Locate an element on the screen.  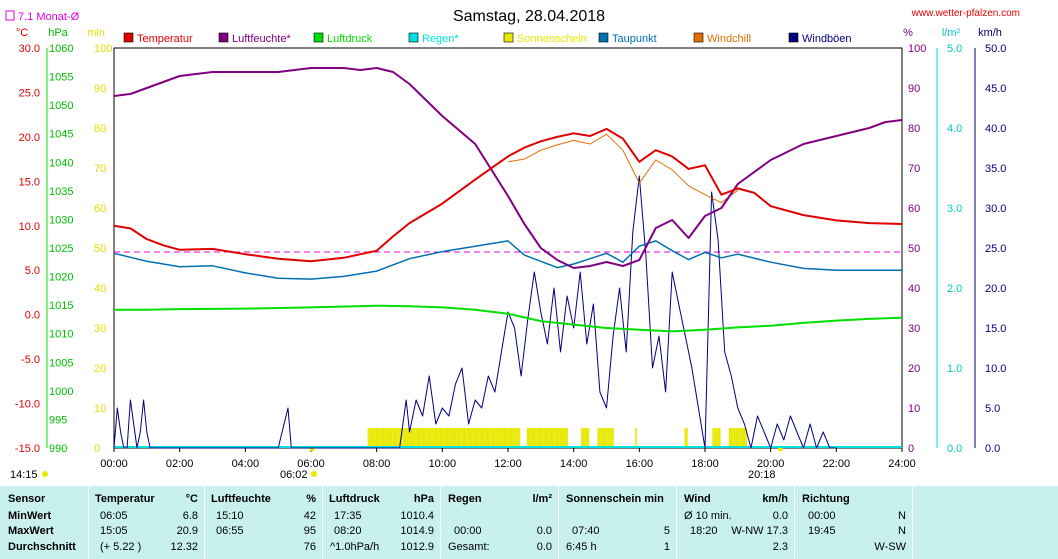
sunshine-tick: 80 is located at coordinates (100, 129).